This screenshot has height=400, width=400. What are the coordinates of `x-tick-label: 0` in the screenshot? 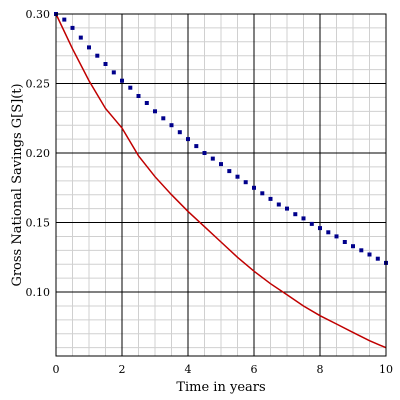 It's located at (56, 369).